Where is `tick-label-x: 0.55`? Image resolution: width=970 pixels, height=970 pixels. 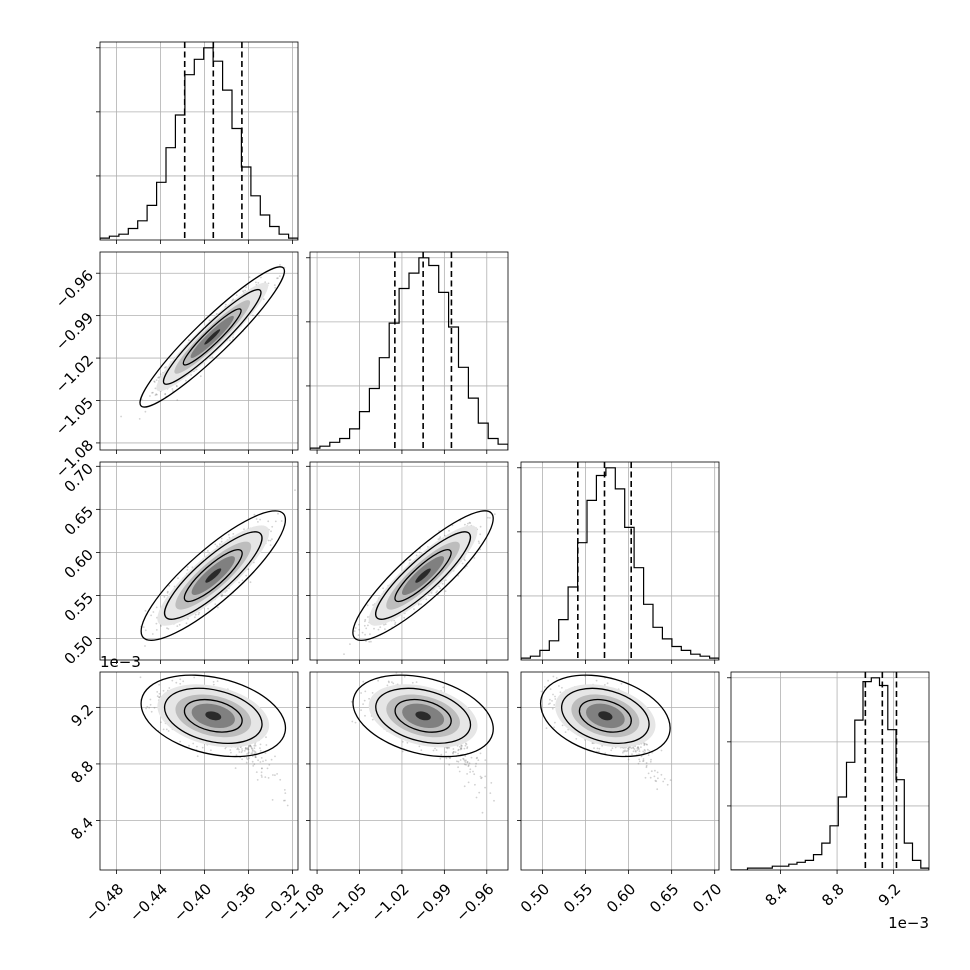
tick-label-x: 0.55 is located at coordinates (578, 898).